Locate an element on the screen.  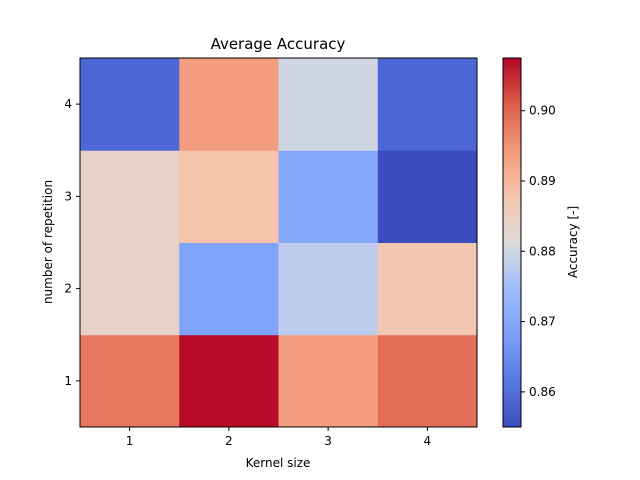
y-axis-ticks: 1 2 3 4 is located at coordinates (72, 242).